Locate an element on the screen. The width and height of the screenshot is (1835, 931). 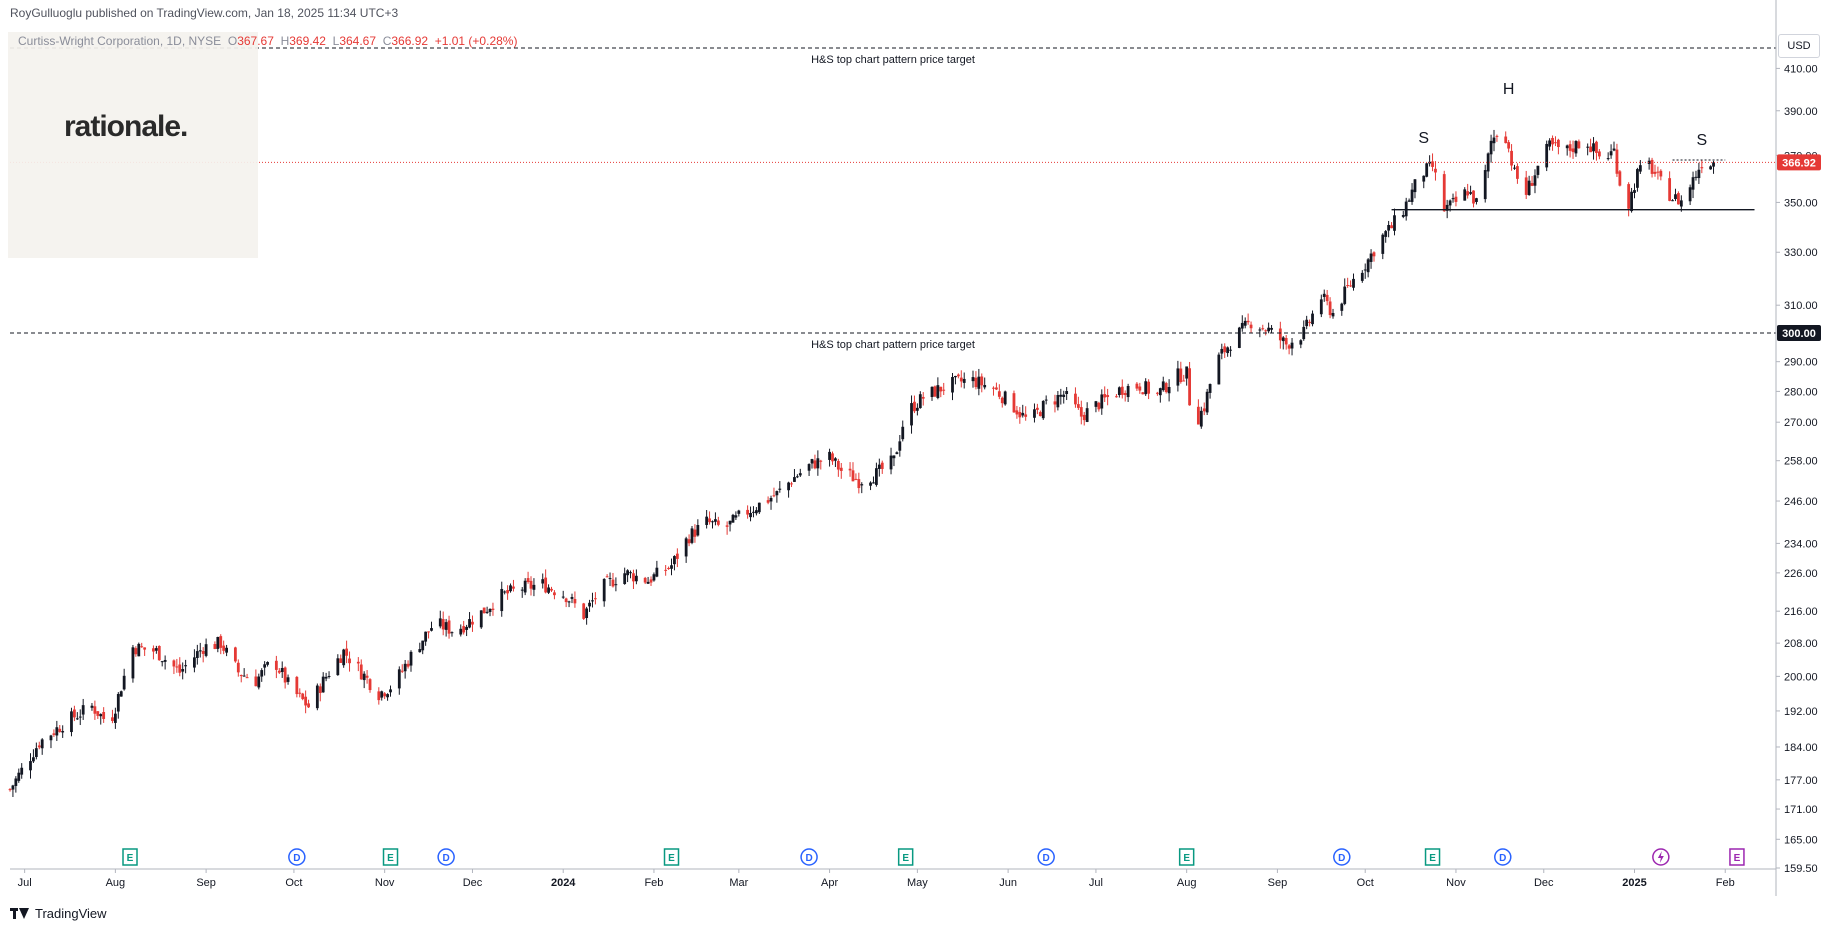
price-tick-label: 177.00 is located at coordinates (1801, 781).